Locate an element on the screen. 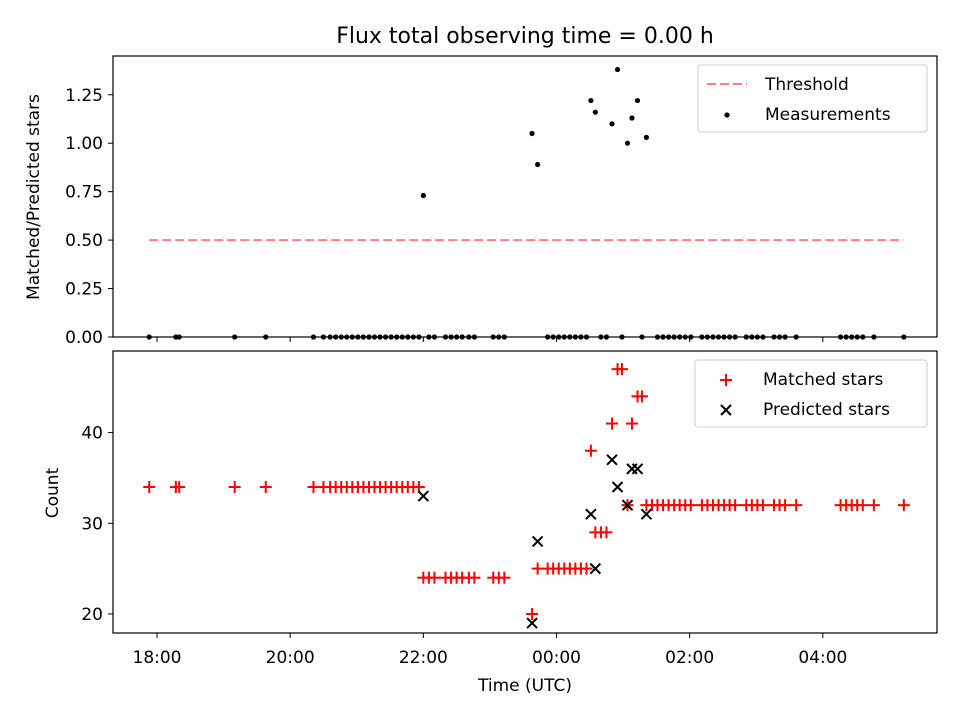 The image size is (960, 720). bottom-legend: Matched stars Predicted stars is located at coordinates (811, 393).